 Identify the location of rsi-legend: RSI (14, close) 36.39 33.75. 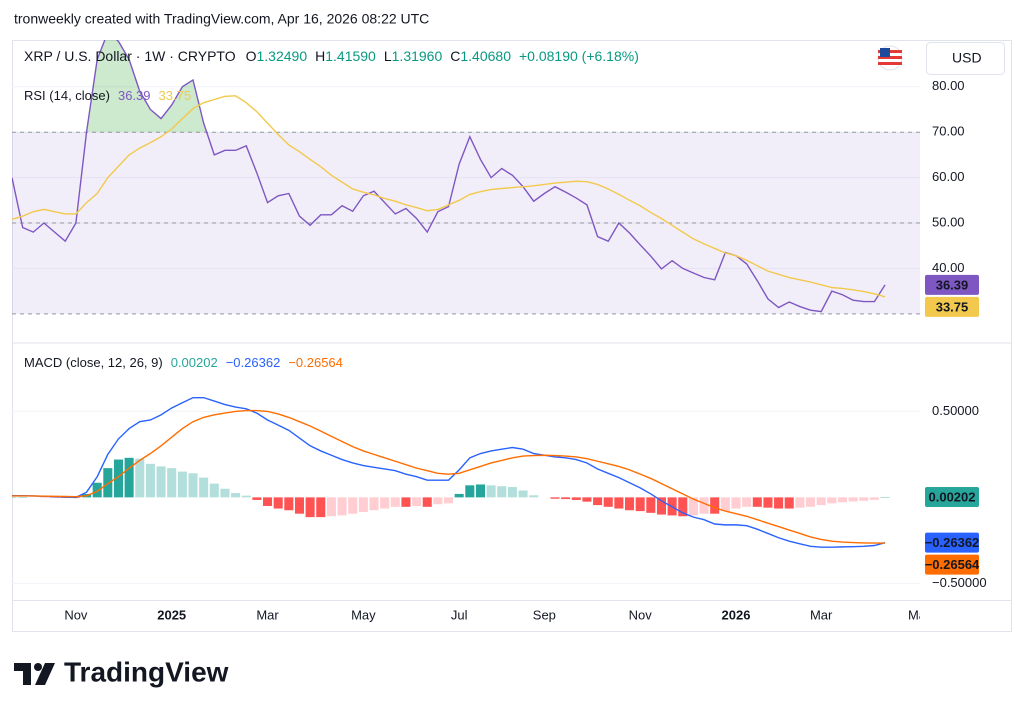
(107, 95).